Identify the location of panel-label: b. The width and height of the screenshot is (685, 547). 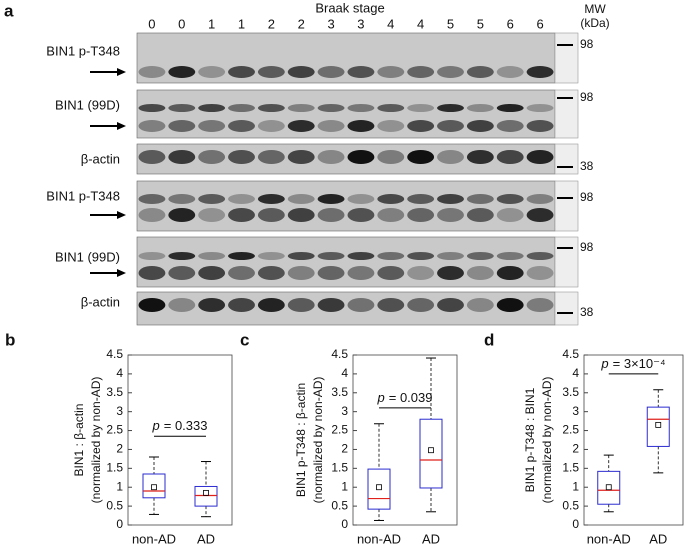
(10, 339).